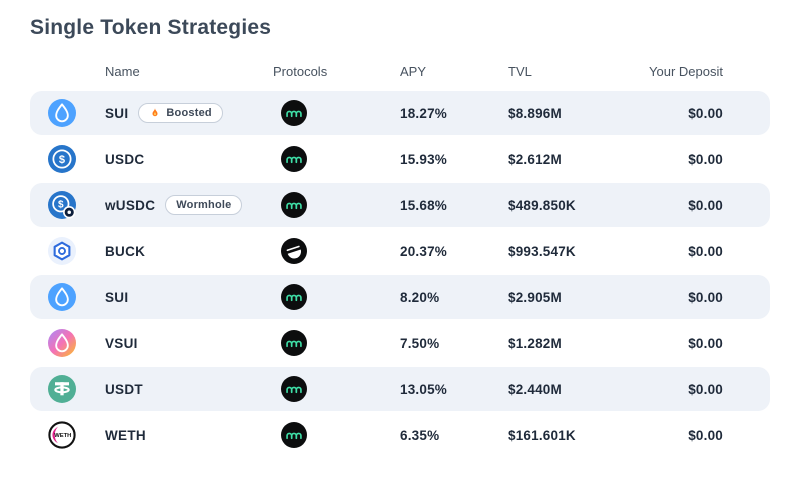 The height and width of the screenshot is (481, 800). I want to click on flame-icon, so click(155, 112).